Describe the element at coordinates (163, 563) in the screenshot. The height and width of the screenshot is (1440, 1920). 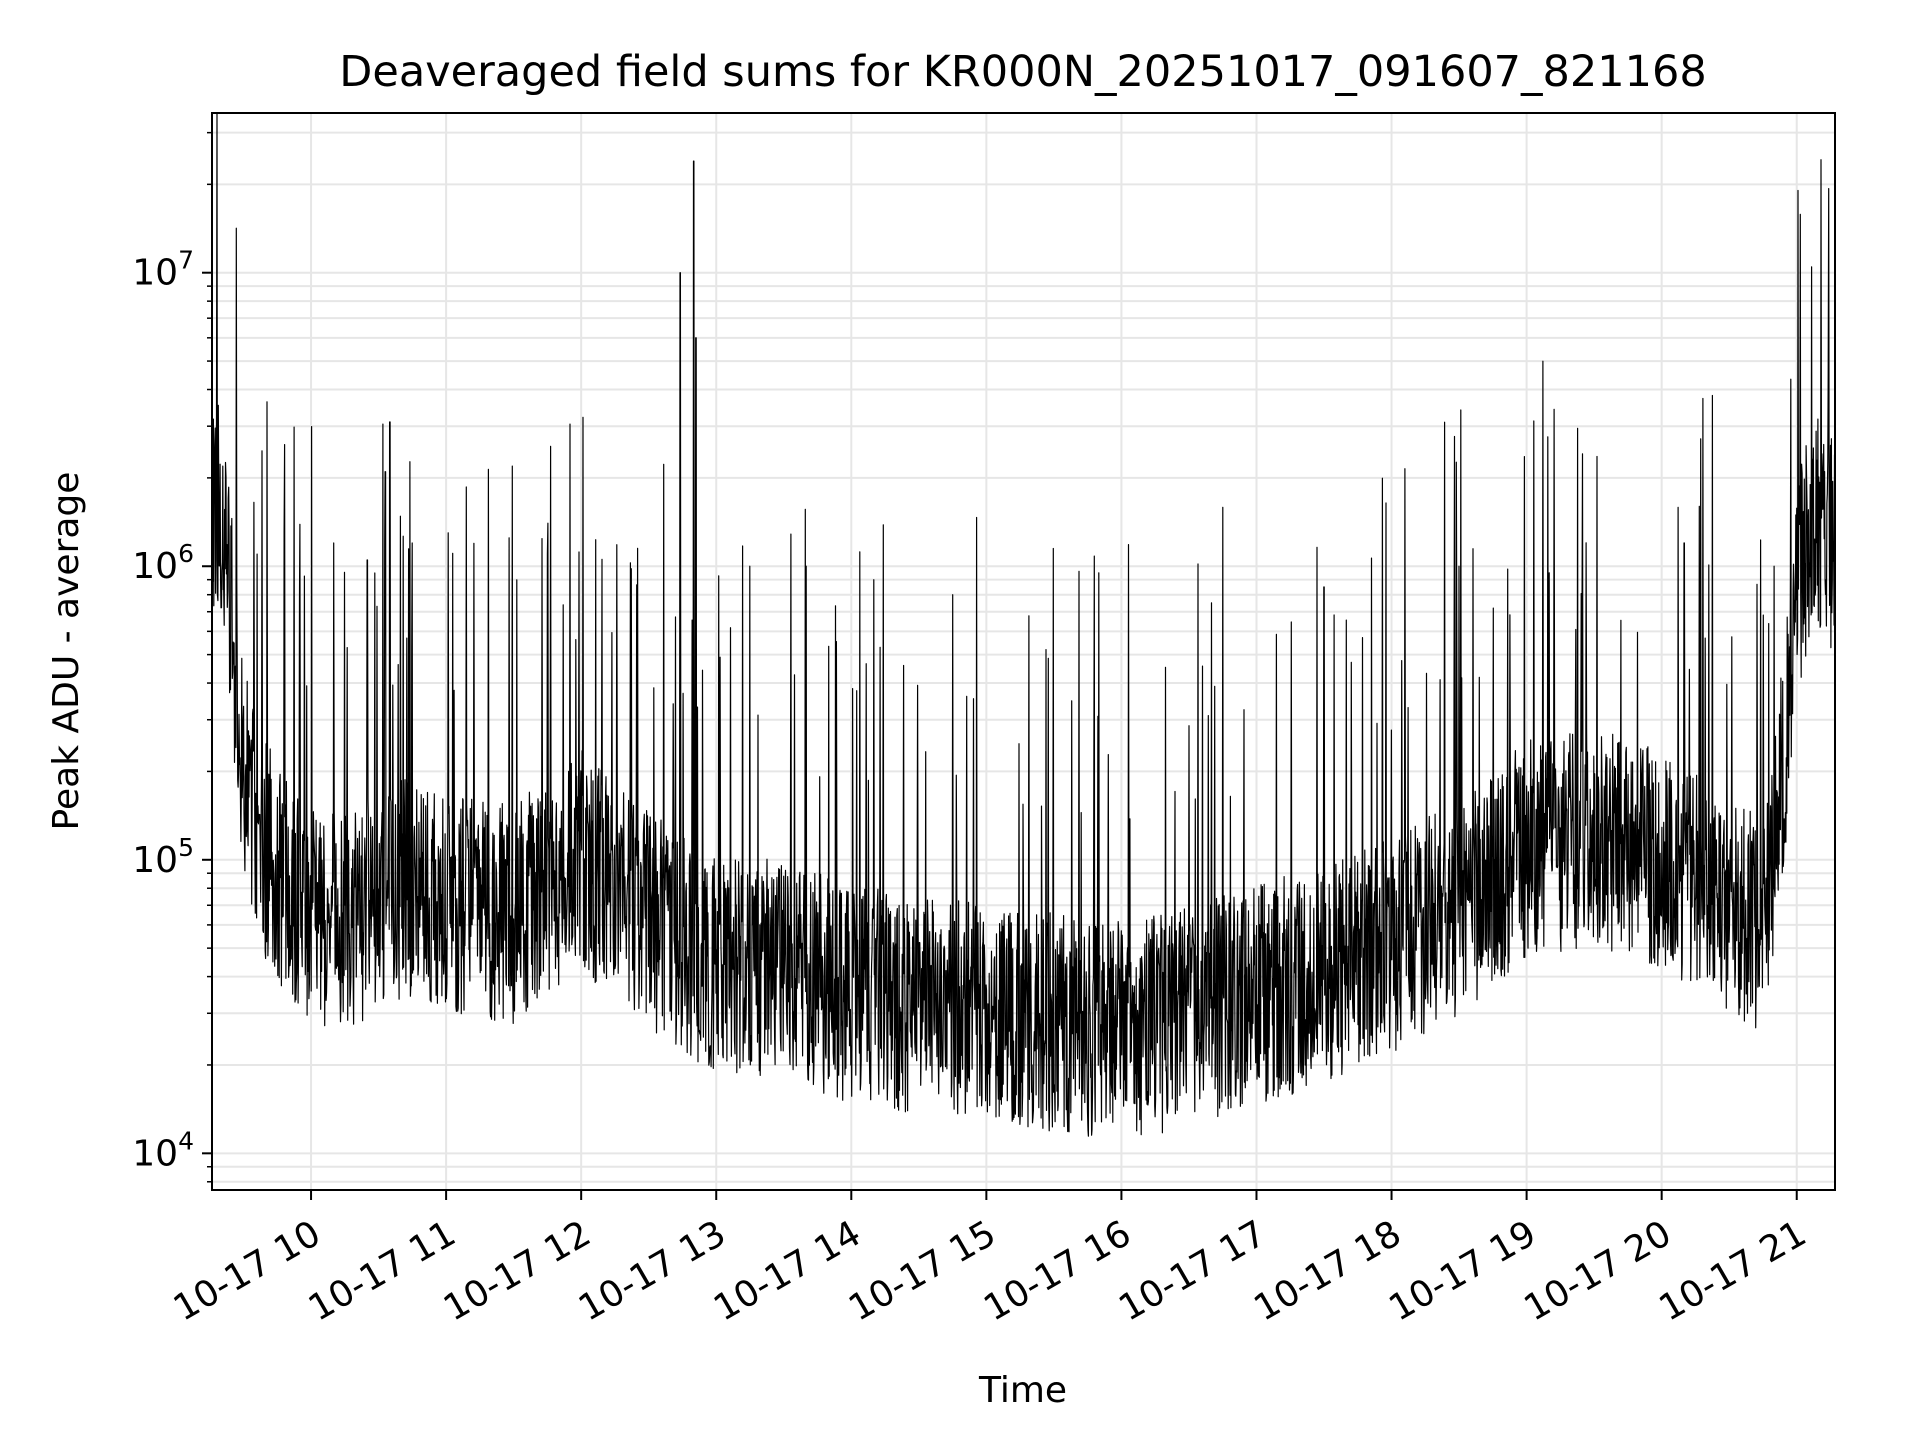
I see `y-tick-label: 10⁶` at that location.